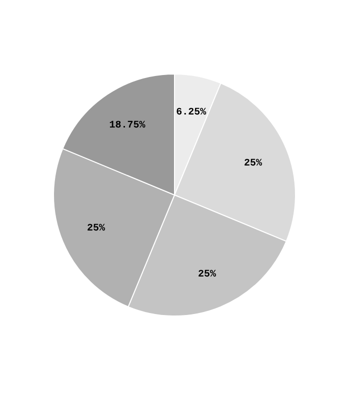  Describe the element at coordinates (191, 113) in the screenshot. I see `data-label: 6.25%` at that location.